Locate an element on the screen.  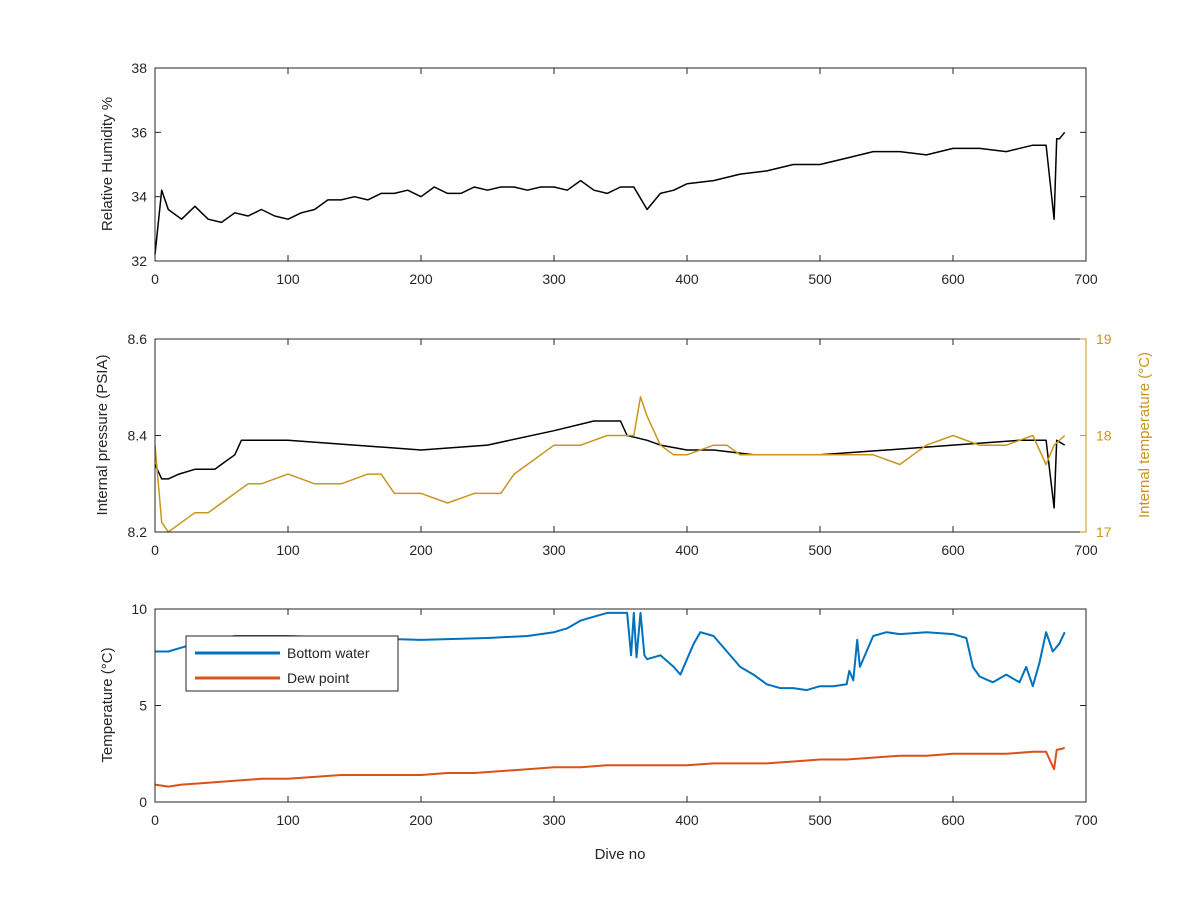
temperature-x-tick-label: 700 is located at coordinates (1086, 820).